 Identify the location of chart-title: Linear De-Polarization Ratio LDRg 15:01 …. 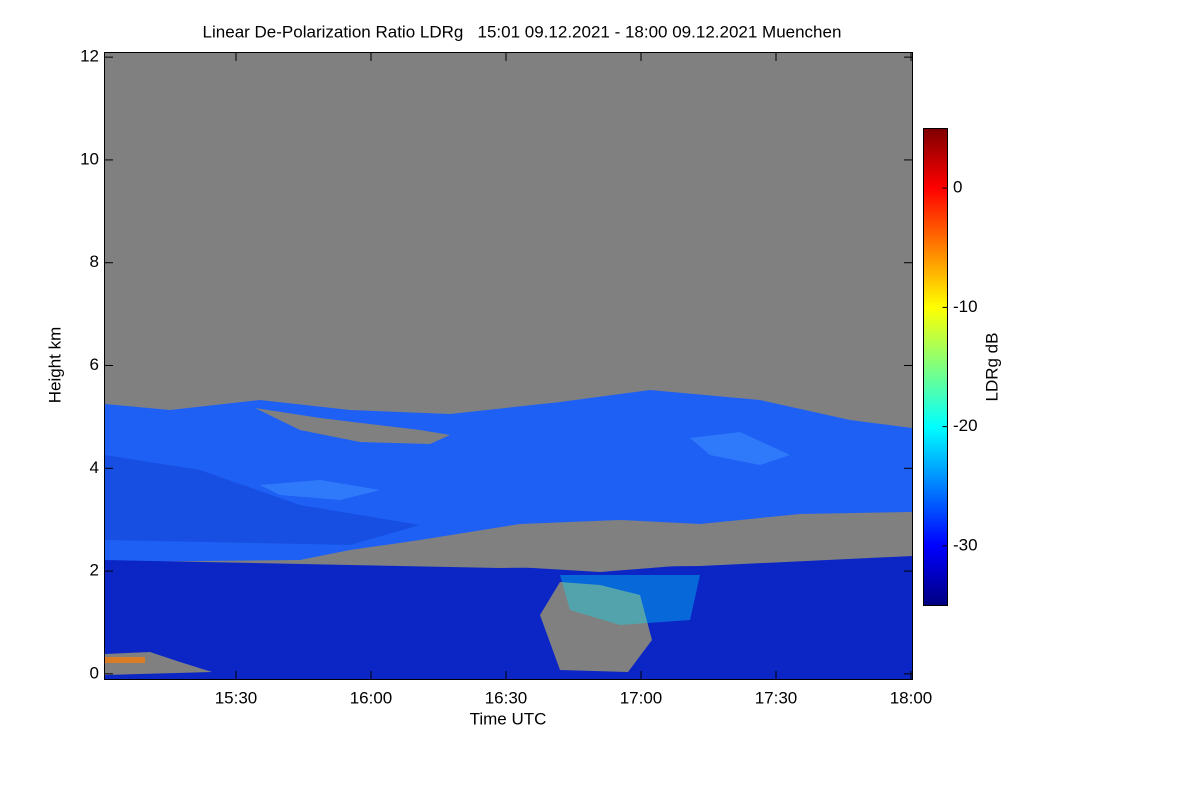
(522, 31).